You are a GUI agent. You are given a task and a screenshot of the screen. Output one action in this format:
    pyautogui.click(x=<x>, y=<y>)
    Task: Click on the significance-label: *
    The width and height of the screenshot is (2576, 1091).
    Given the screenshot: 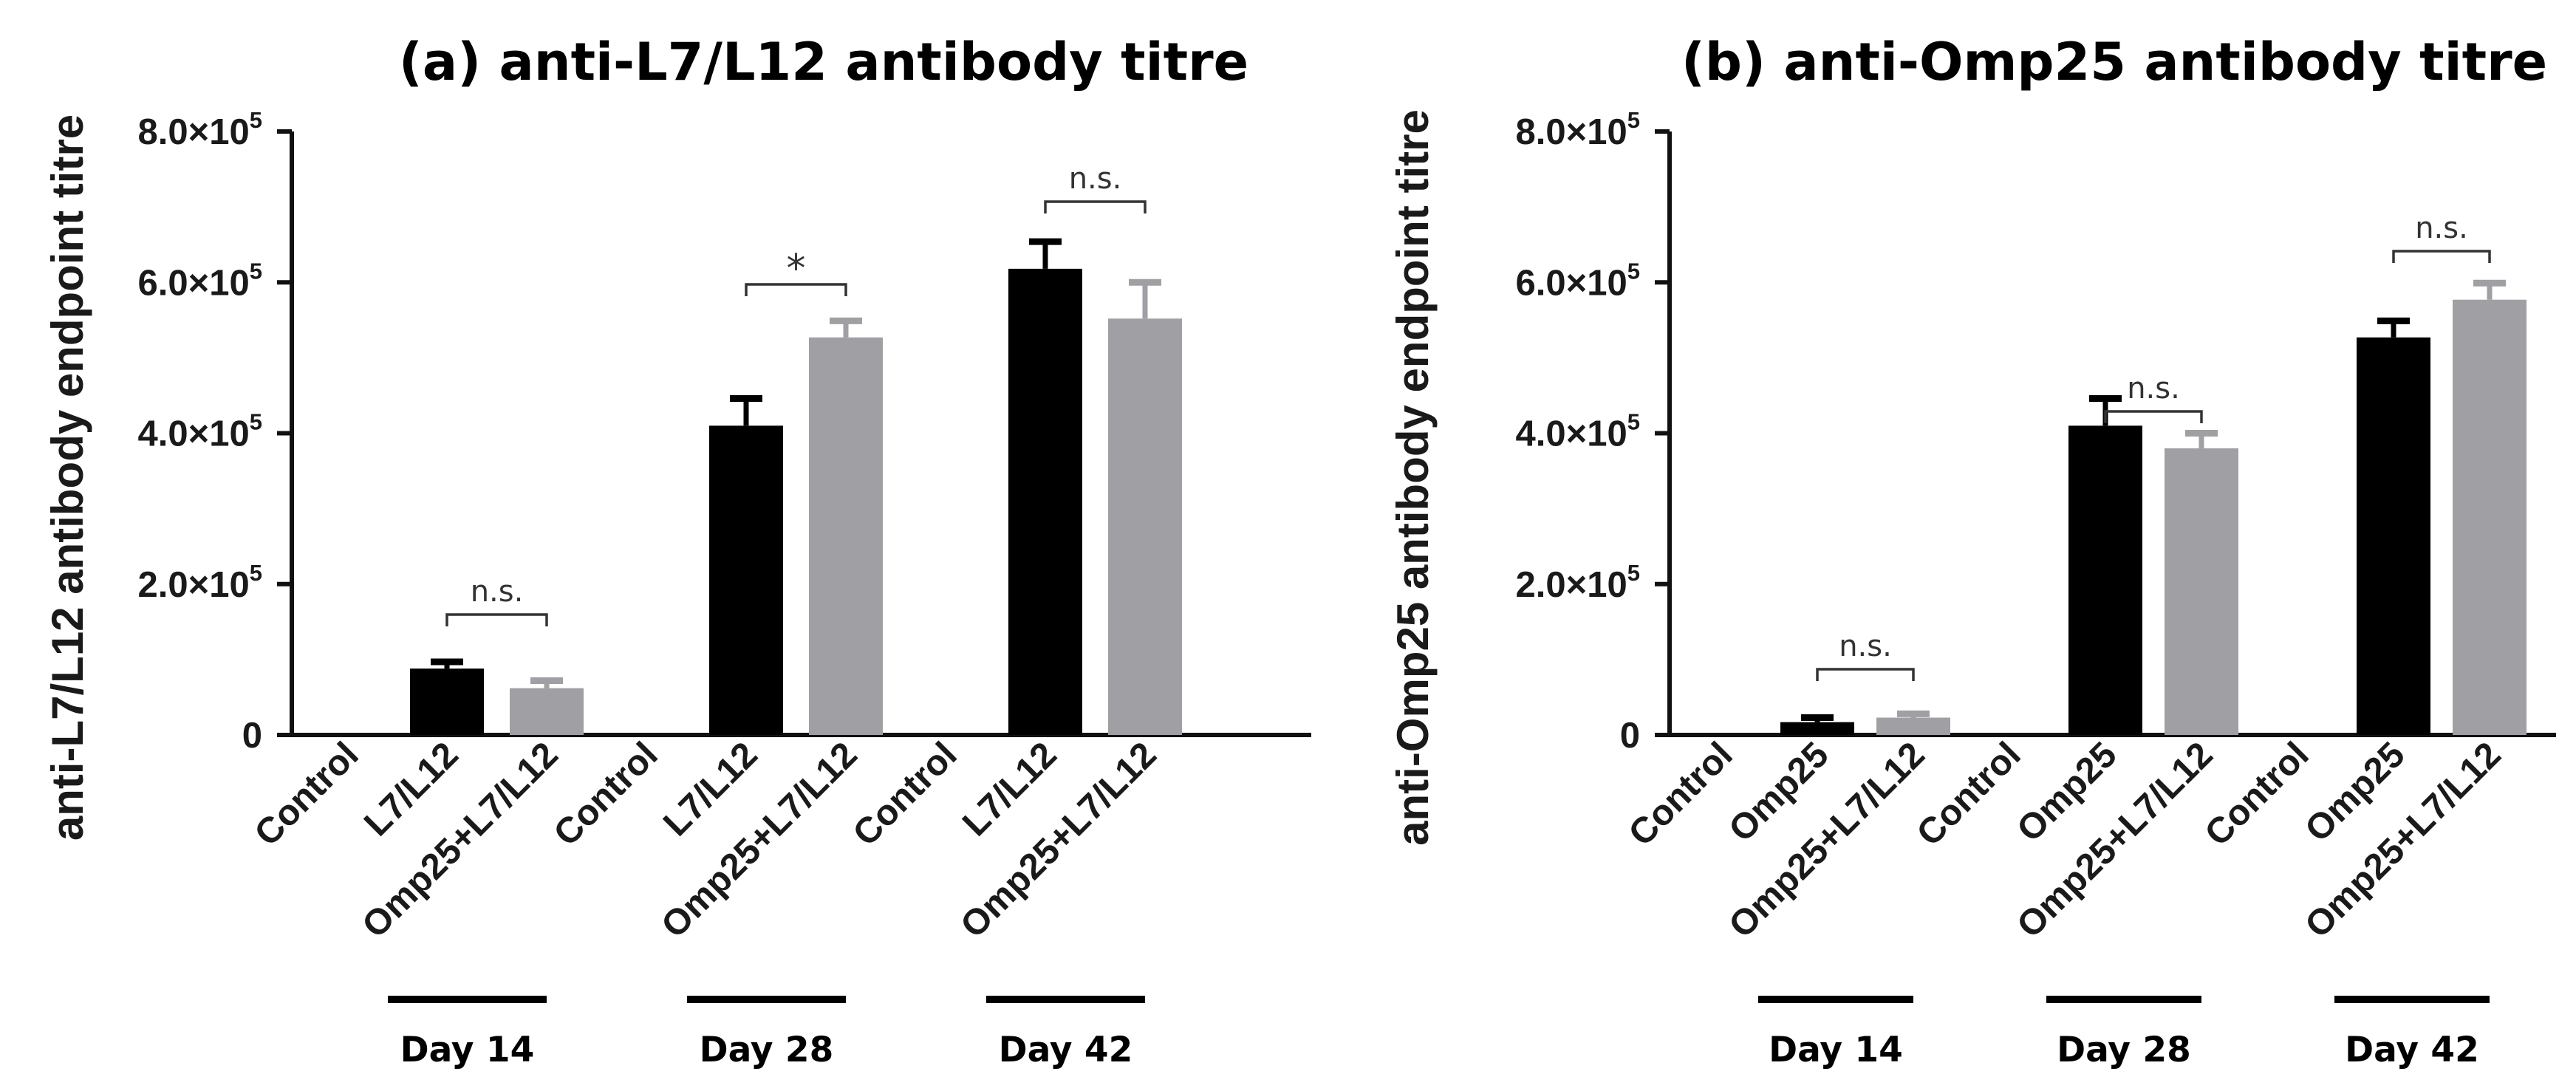 What is the action you would take?
    pyautogui.click(x=796, y=269)
    